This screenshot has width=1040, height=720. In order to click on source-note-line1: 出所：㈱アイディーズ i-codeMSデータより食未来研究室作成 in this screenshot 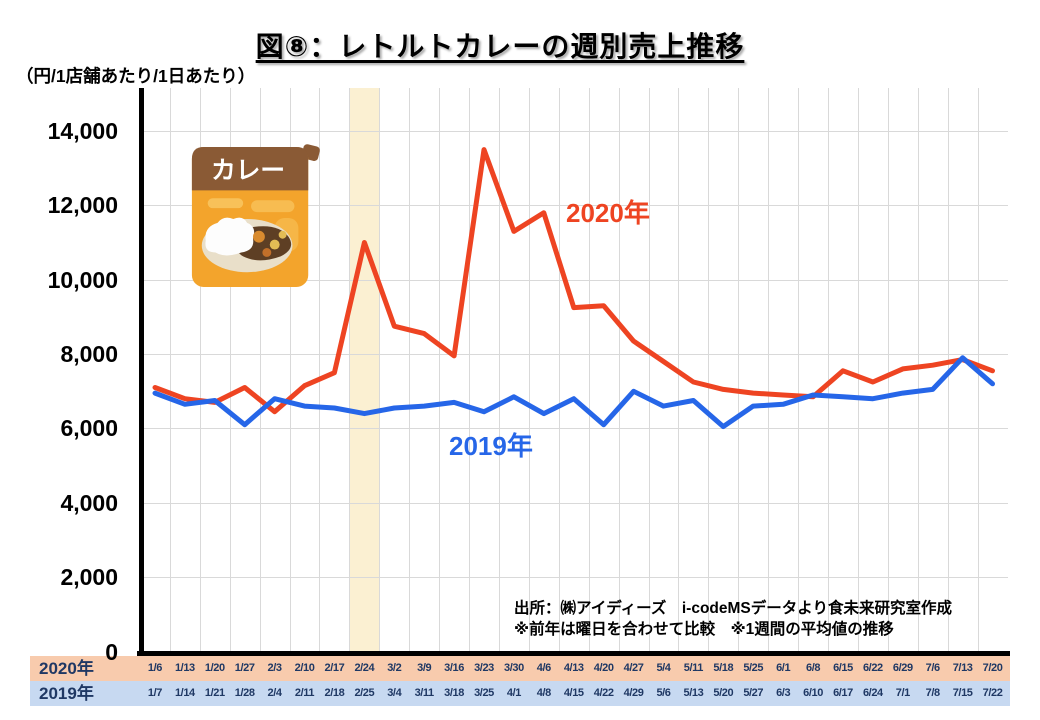, I will do `click(733, 608)`.